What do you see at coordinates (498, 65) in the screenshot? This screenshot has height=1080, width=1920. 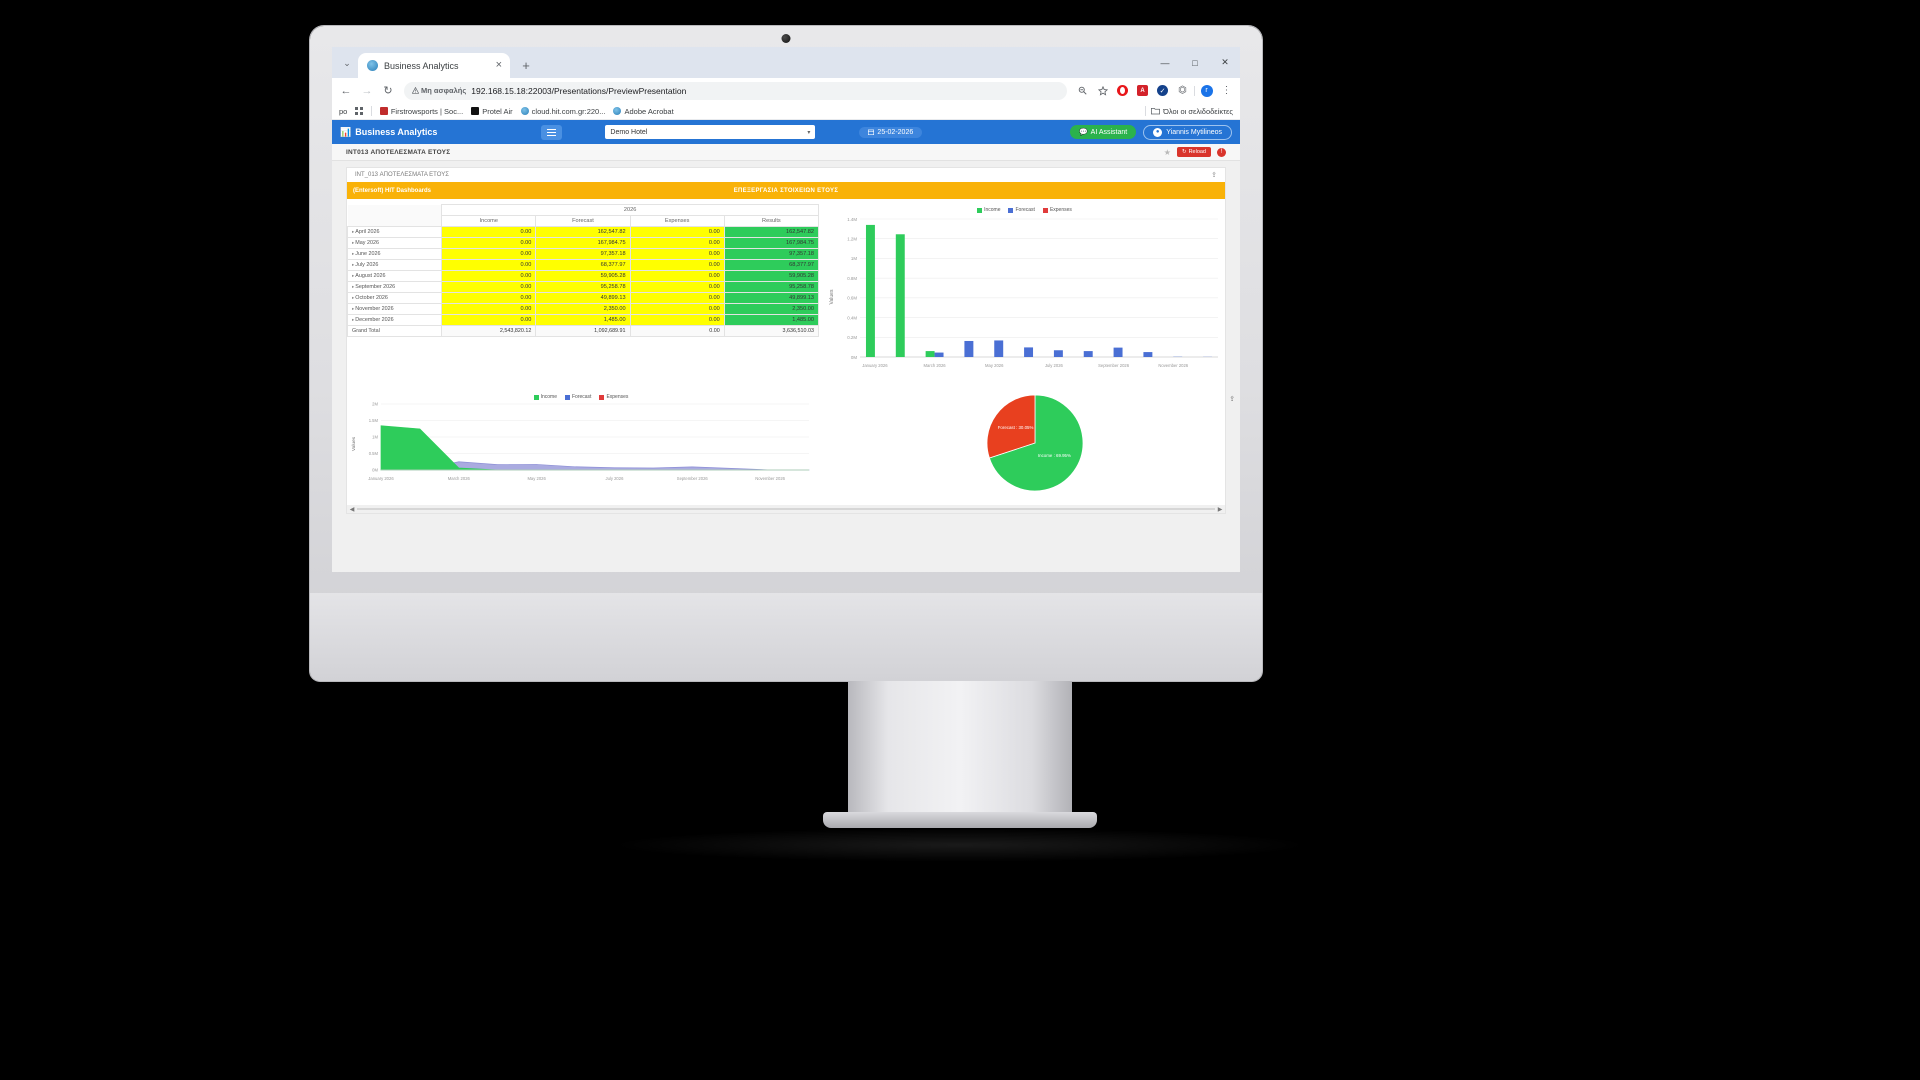 I see `close-icon: ×` at bounding box center [498, 65].